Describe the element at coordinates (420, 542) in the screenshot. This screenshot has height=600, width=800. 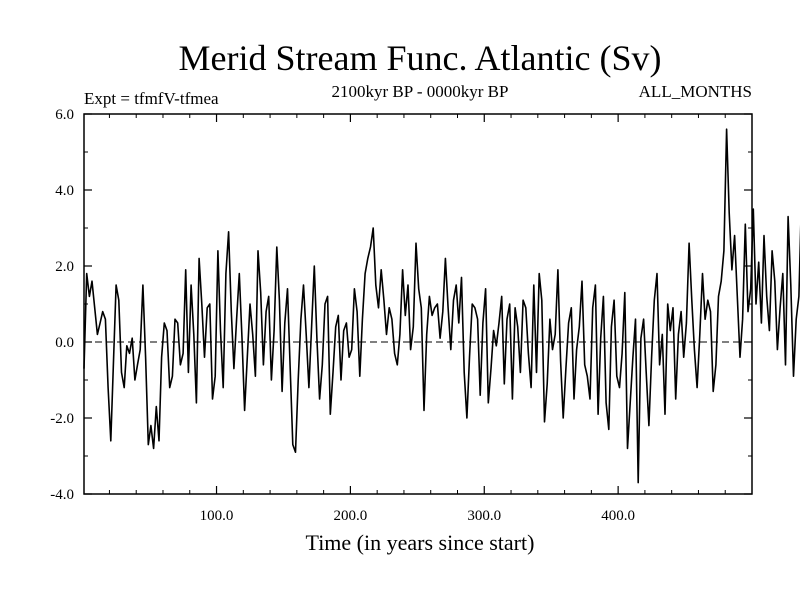
I see `x-axis-label: Time (in years since start)` at that location.